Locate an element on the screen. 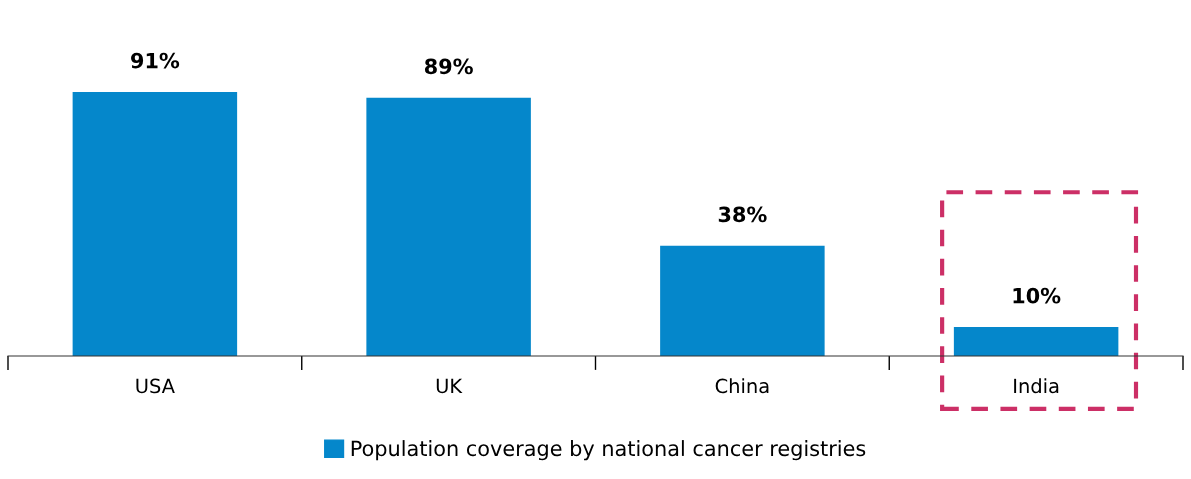 The height and width of the screenshot is (479, 1191). legend-label: Population coverage by national cancer registries is located at coordinates (608, 450).